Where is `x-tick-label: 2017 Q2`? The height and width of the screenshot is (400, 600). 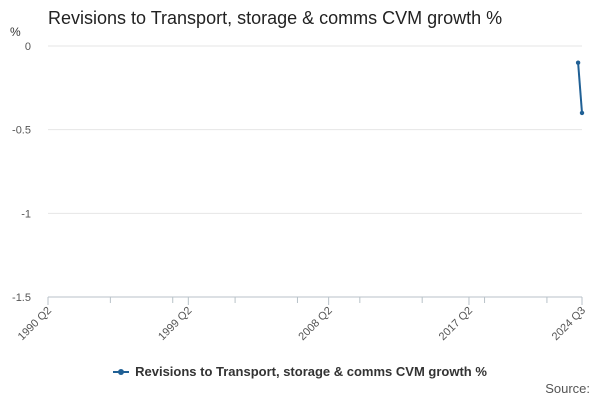
x-tick-label: 2017 Q2 is located at coordinates (456, 324).